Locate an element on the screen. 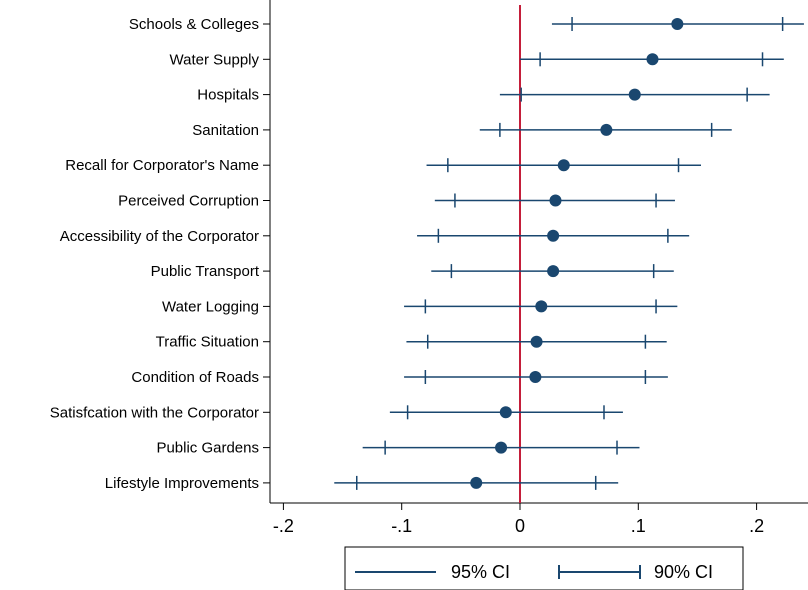  x-axis-ticks: -.2 -.1 0 .1 .2 is located at coordinates (518, 519).